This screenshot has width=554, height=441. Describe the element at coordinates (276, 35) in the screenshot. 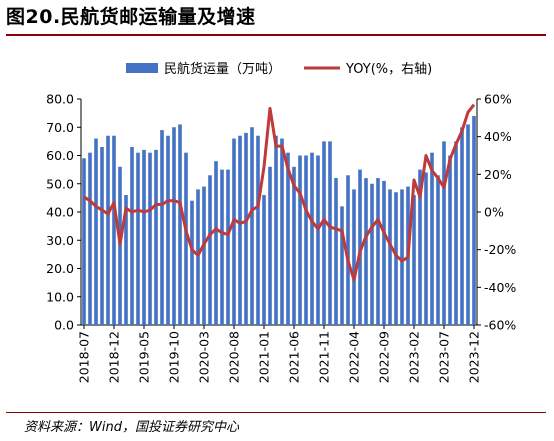

I see `title-divider` at that location.